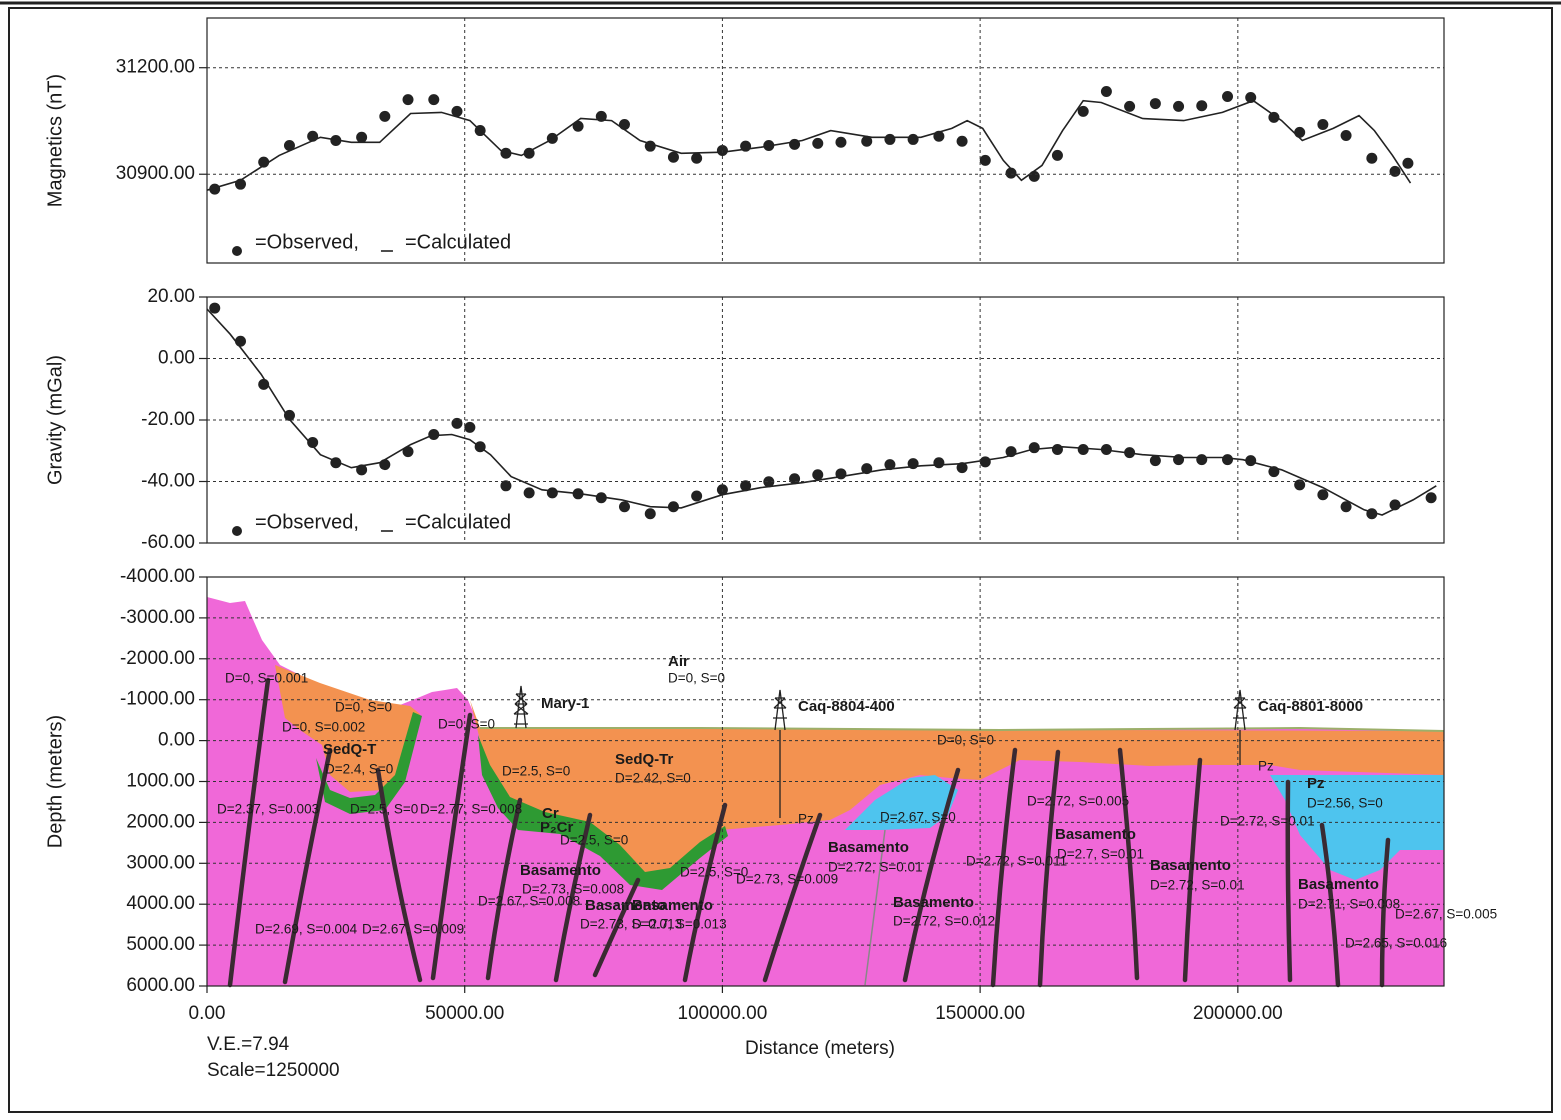  I want to click on y-axis-title: Depth (meters), so click(55, 781).